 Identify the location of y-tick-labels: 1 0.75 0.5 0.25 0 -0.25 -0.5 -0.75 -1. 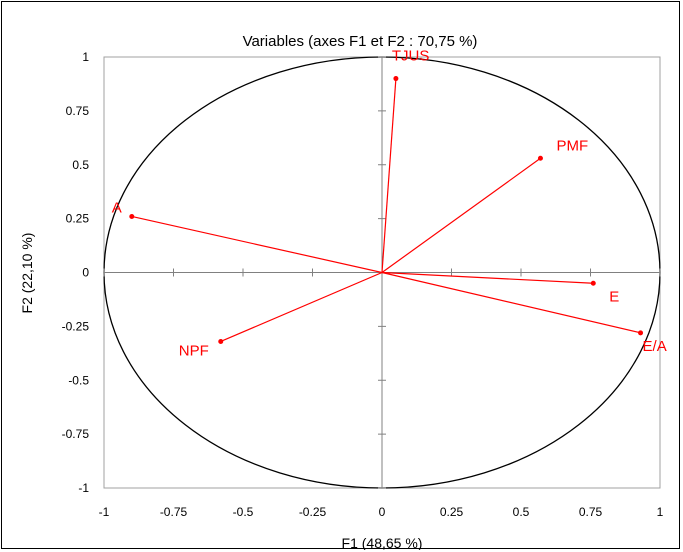
(76, 272).